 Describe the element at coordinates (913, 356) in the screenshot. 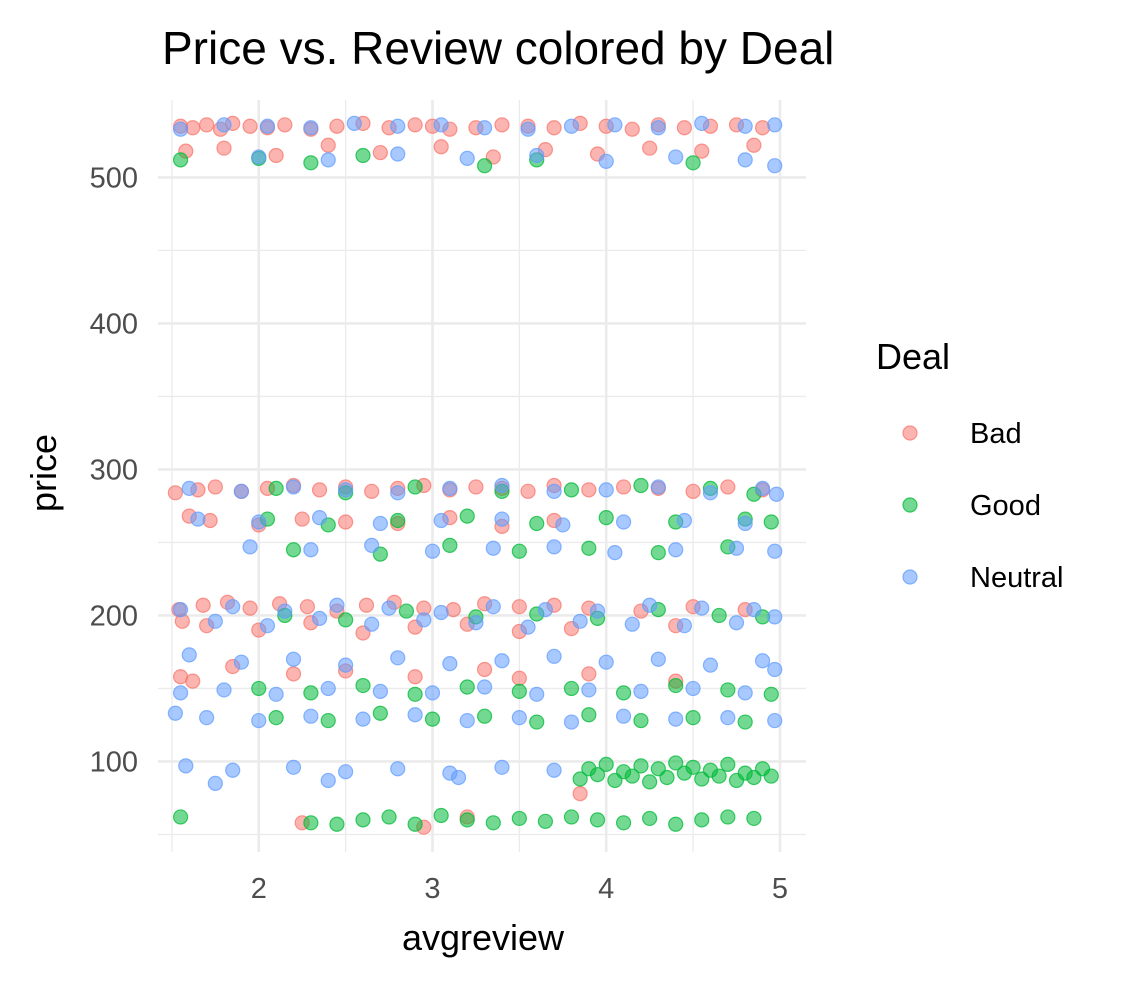

I see `legend-title: Deal` at that location.